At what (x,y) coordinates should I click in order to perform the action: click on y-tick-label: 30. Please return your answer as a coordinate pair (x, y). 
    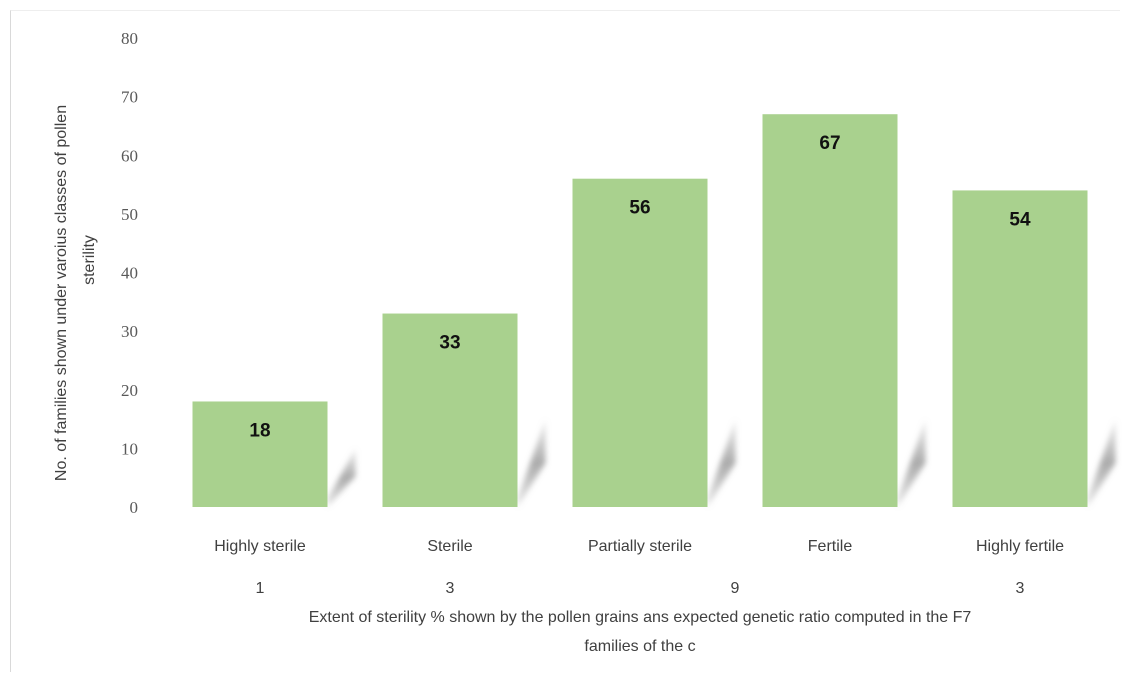
    Looking at the image, I should click on (129, 331).